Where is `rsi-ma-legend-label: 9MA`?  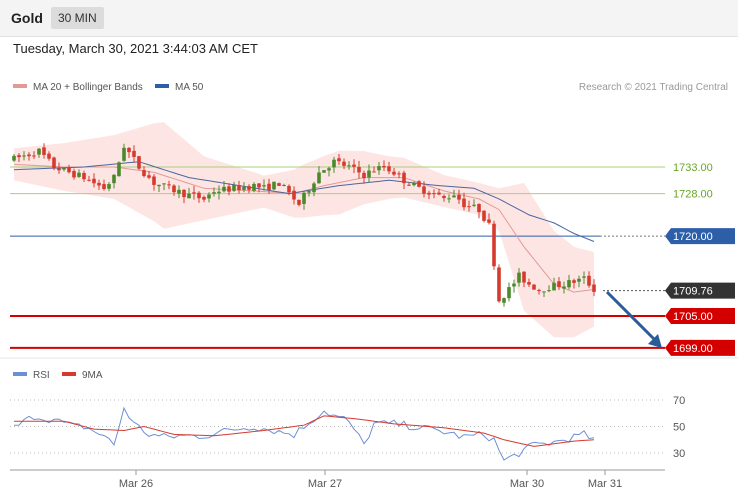
rsi-ma-legend-label: 9MA is located at coordinates (92, 375).